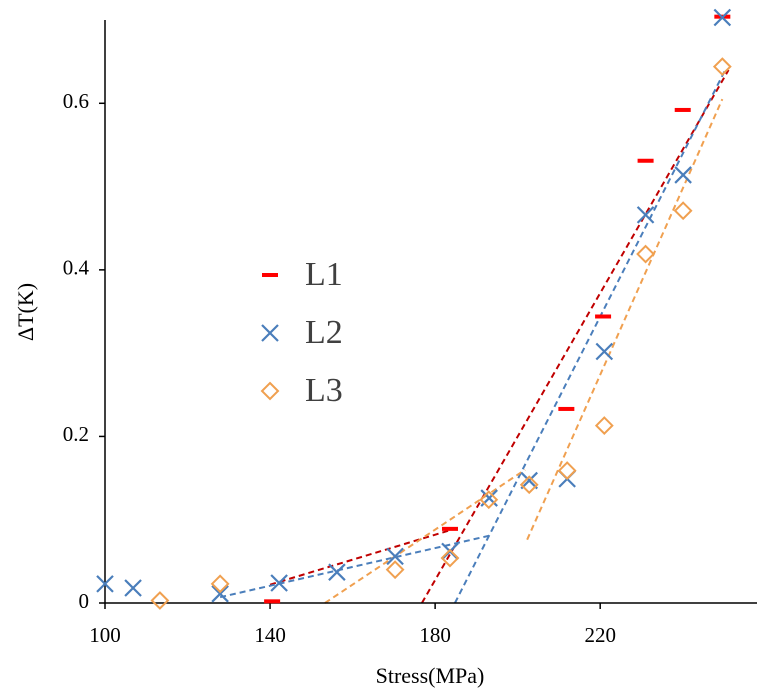  I want to click on legend-label: L2, so click(324, 332).